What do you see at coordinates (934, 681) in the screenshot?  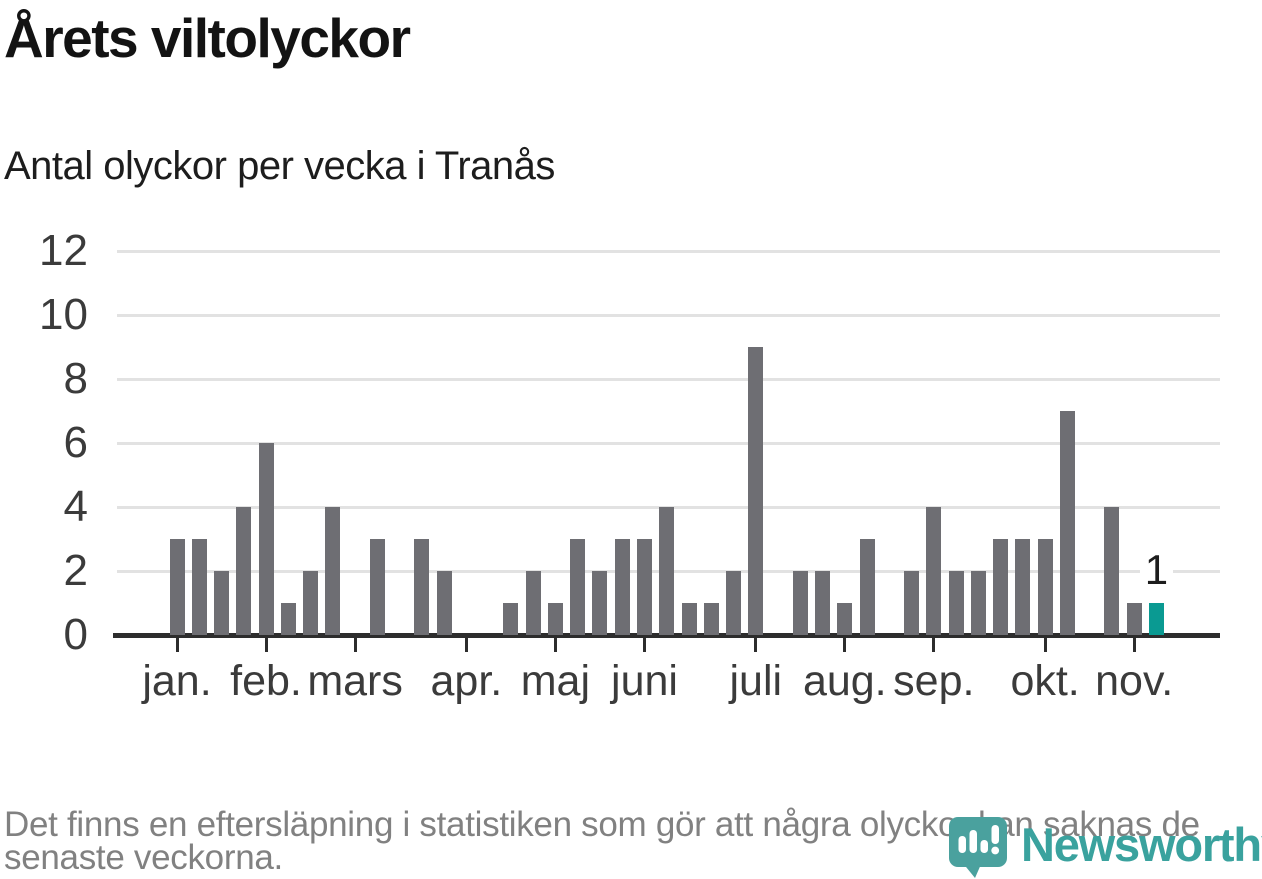 I see `month-label-sep: sep.` at bounding box center [934, 681].